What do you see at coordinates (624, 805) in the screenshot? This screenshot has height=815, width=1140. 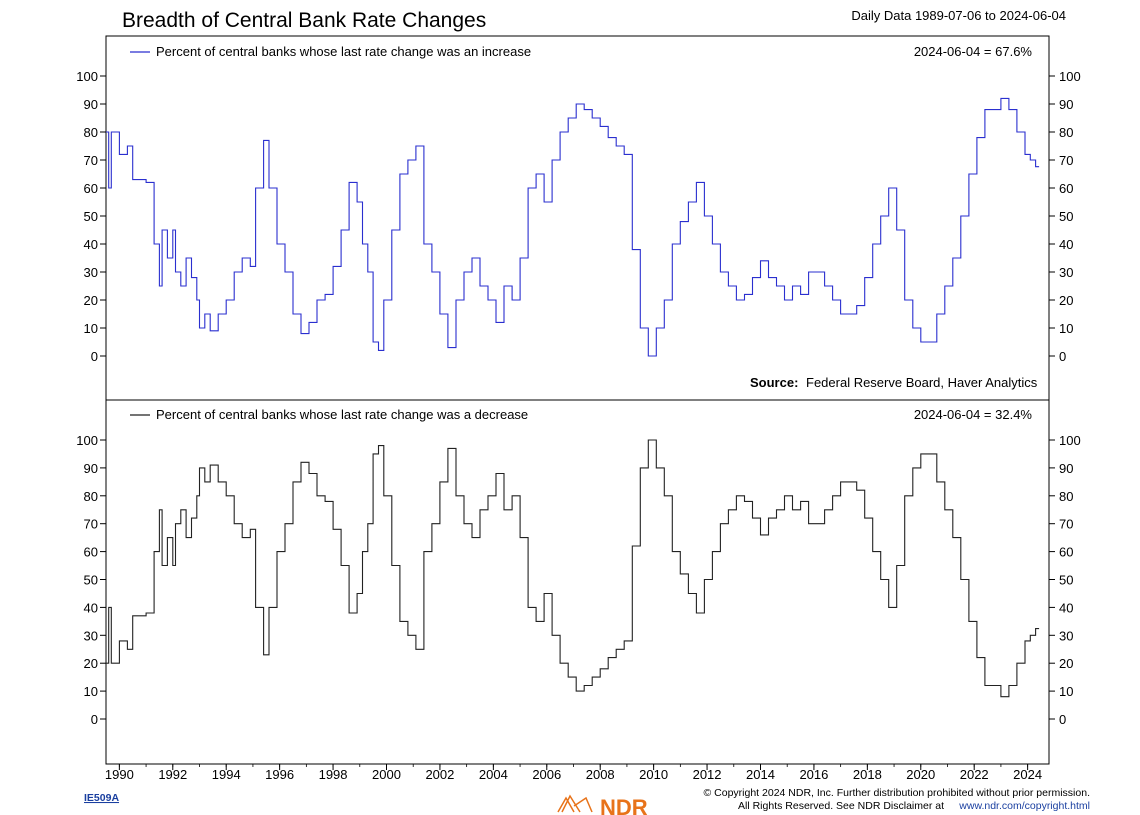 I see `logo-text: NDR` at bounding box center [624, 805].